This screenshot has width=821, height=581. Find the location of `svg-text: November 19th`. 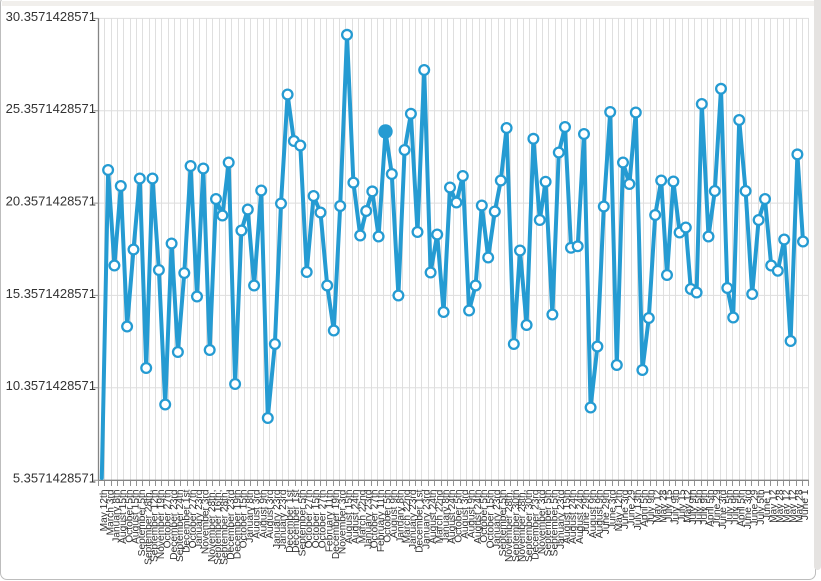

svg-text: November 19th is located at coordinates (161, 525).